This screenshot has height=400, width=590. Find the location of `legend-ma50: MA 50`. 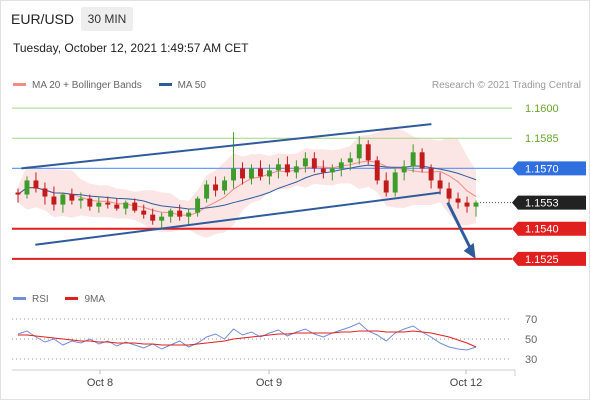

legend-ma50: MA 50 is located at coordinates (182, 85).